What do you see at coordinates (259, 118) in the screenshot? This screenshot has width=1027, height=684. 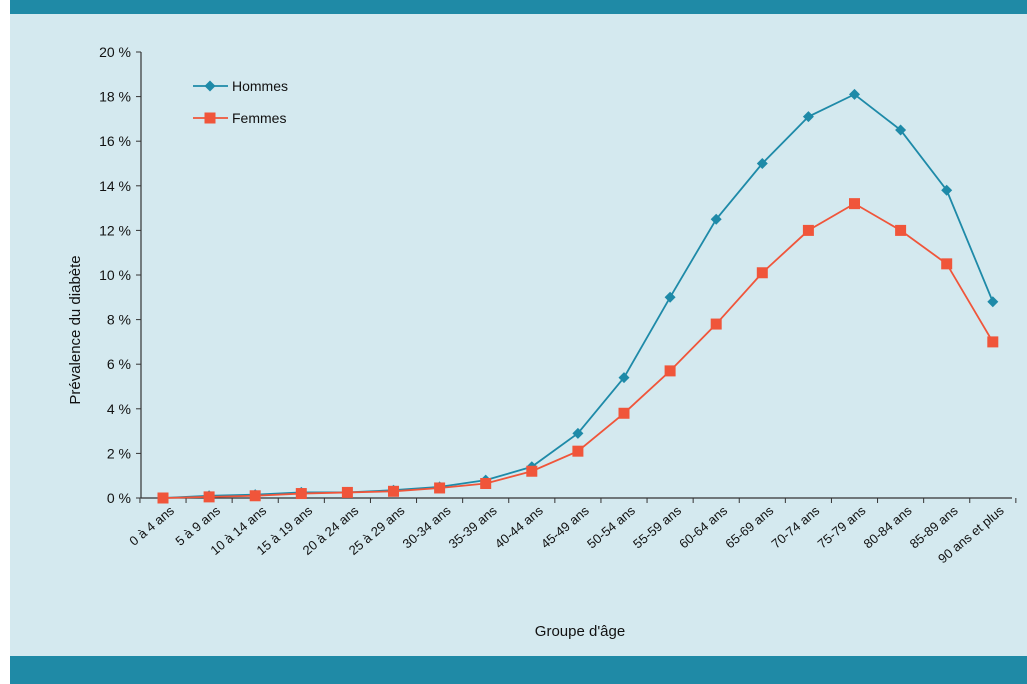 I see `legend-label-femmes: Femmes` at bounding box center [259, 118].